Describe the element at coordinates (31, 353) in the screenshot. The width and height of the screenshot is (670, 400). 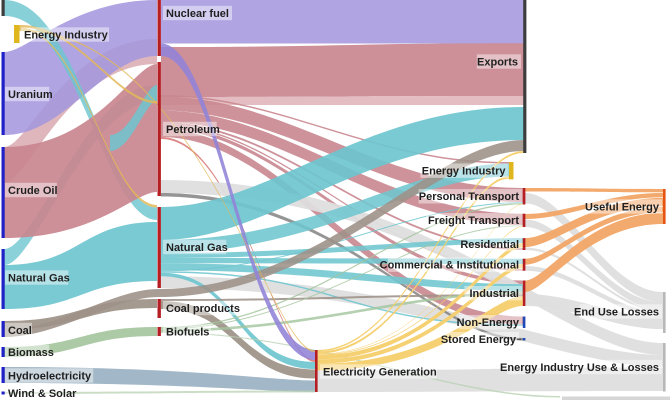
I see `svg-text: Biomass` at that location.